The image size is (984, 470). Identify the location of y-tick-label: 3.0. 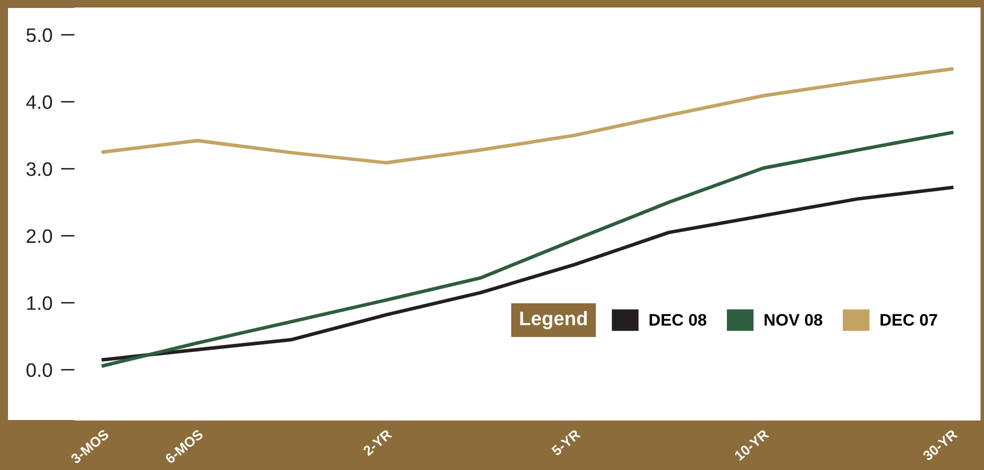
(39, 169).